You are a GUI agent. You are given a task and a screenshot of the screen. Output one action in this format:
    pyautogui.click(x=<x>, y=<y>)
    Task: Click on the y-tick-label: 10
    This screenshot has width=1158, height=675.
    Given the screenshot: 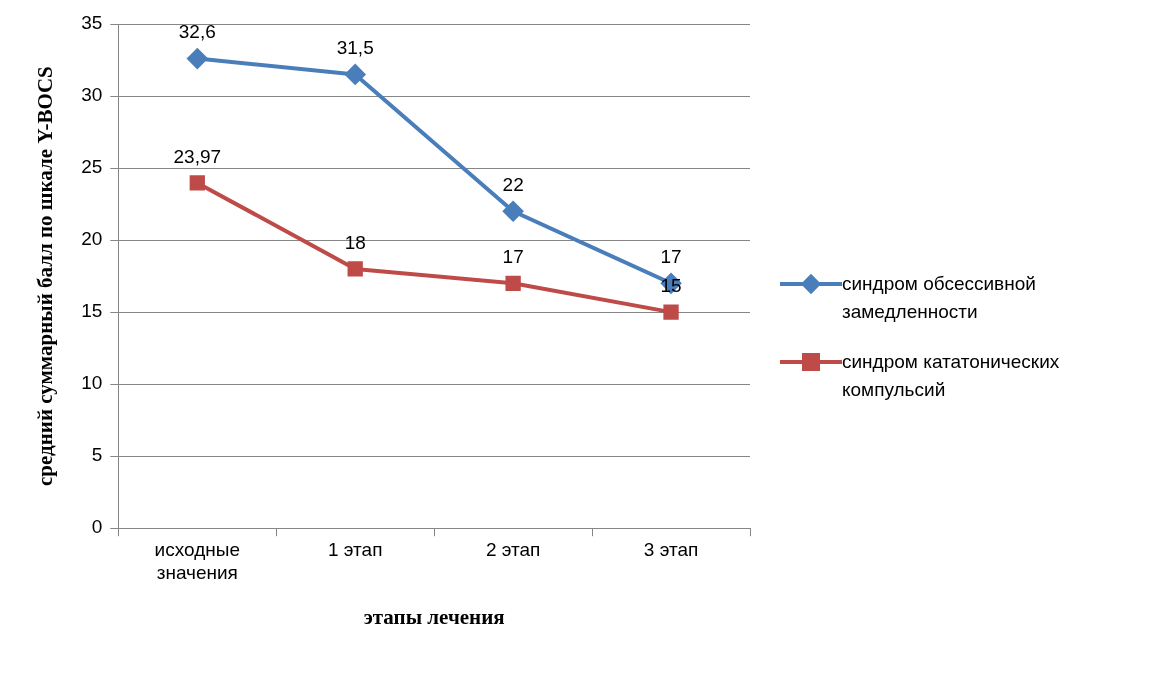 What is the action you would take?
    pyautogui.click(x=92, y=383)
    